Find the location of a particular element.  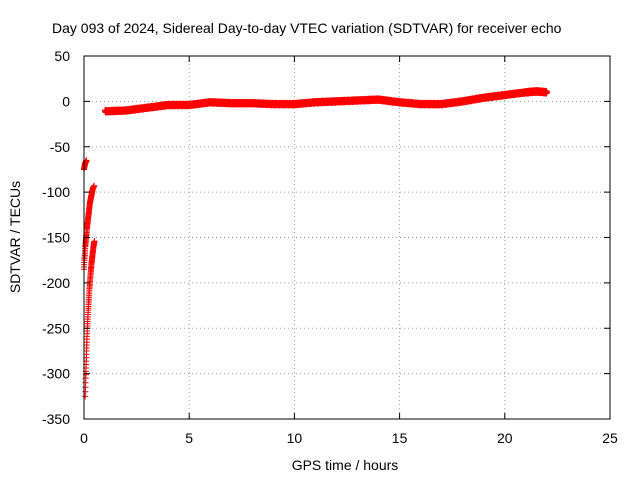

y-tick-label: -300 is located at coordinates (56, 374).